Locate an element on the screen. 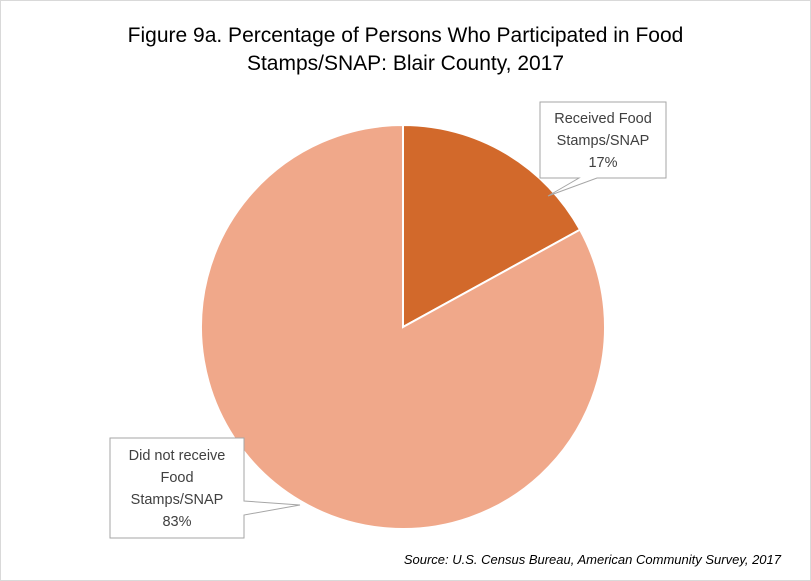 This screenshot has width=811, height=581. data-label-2: Did not receive Food Stamps/SNAP 83% is located at coordinates (205, 488).